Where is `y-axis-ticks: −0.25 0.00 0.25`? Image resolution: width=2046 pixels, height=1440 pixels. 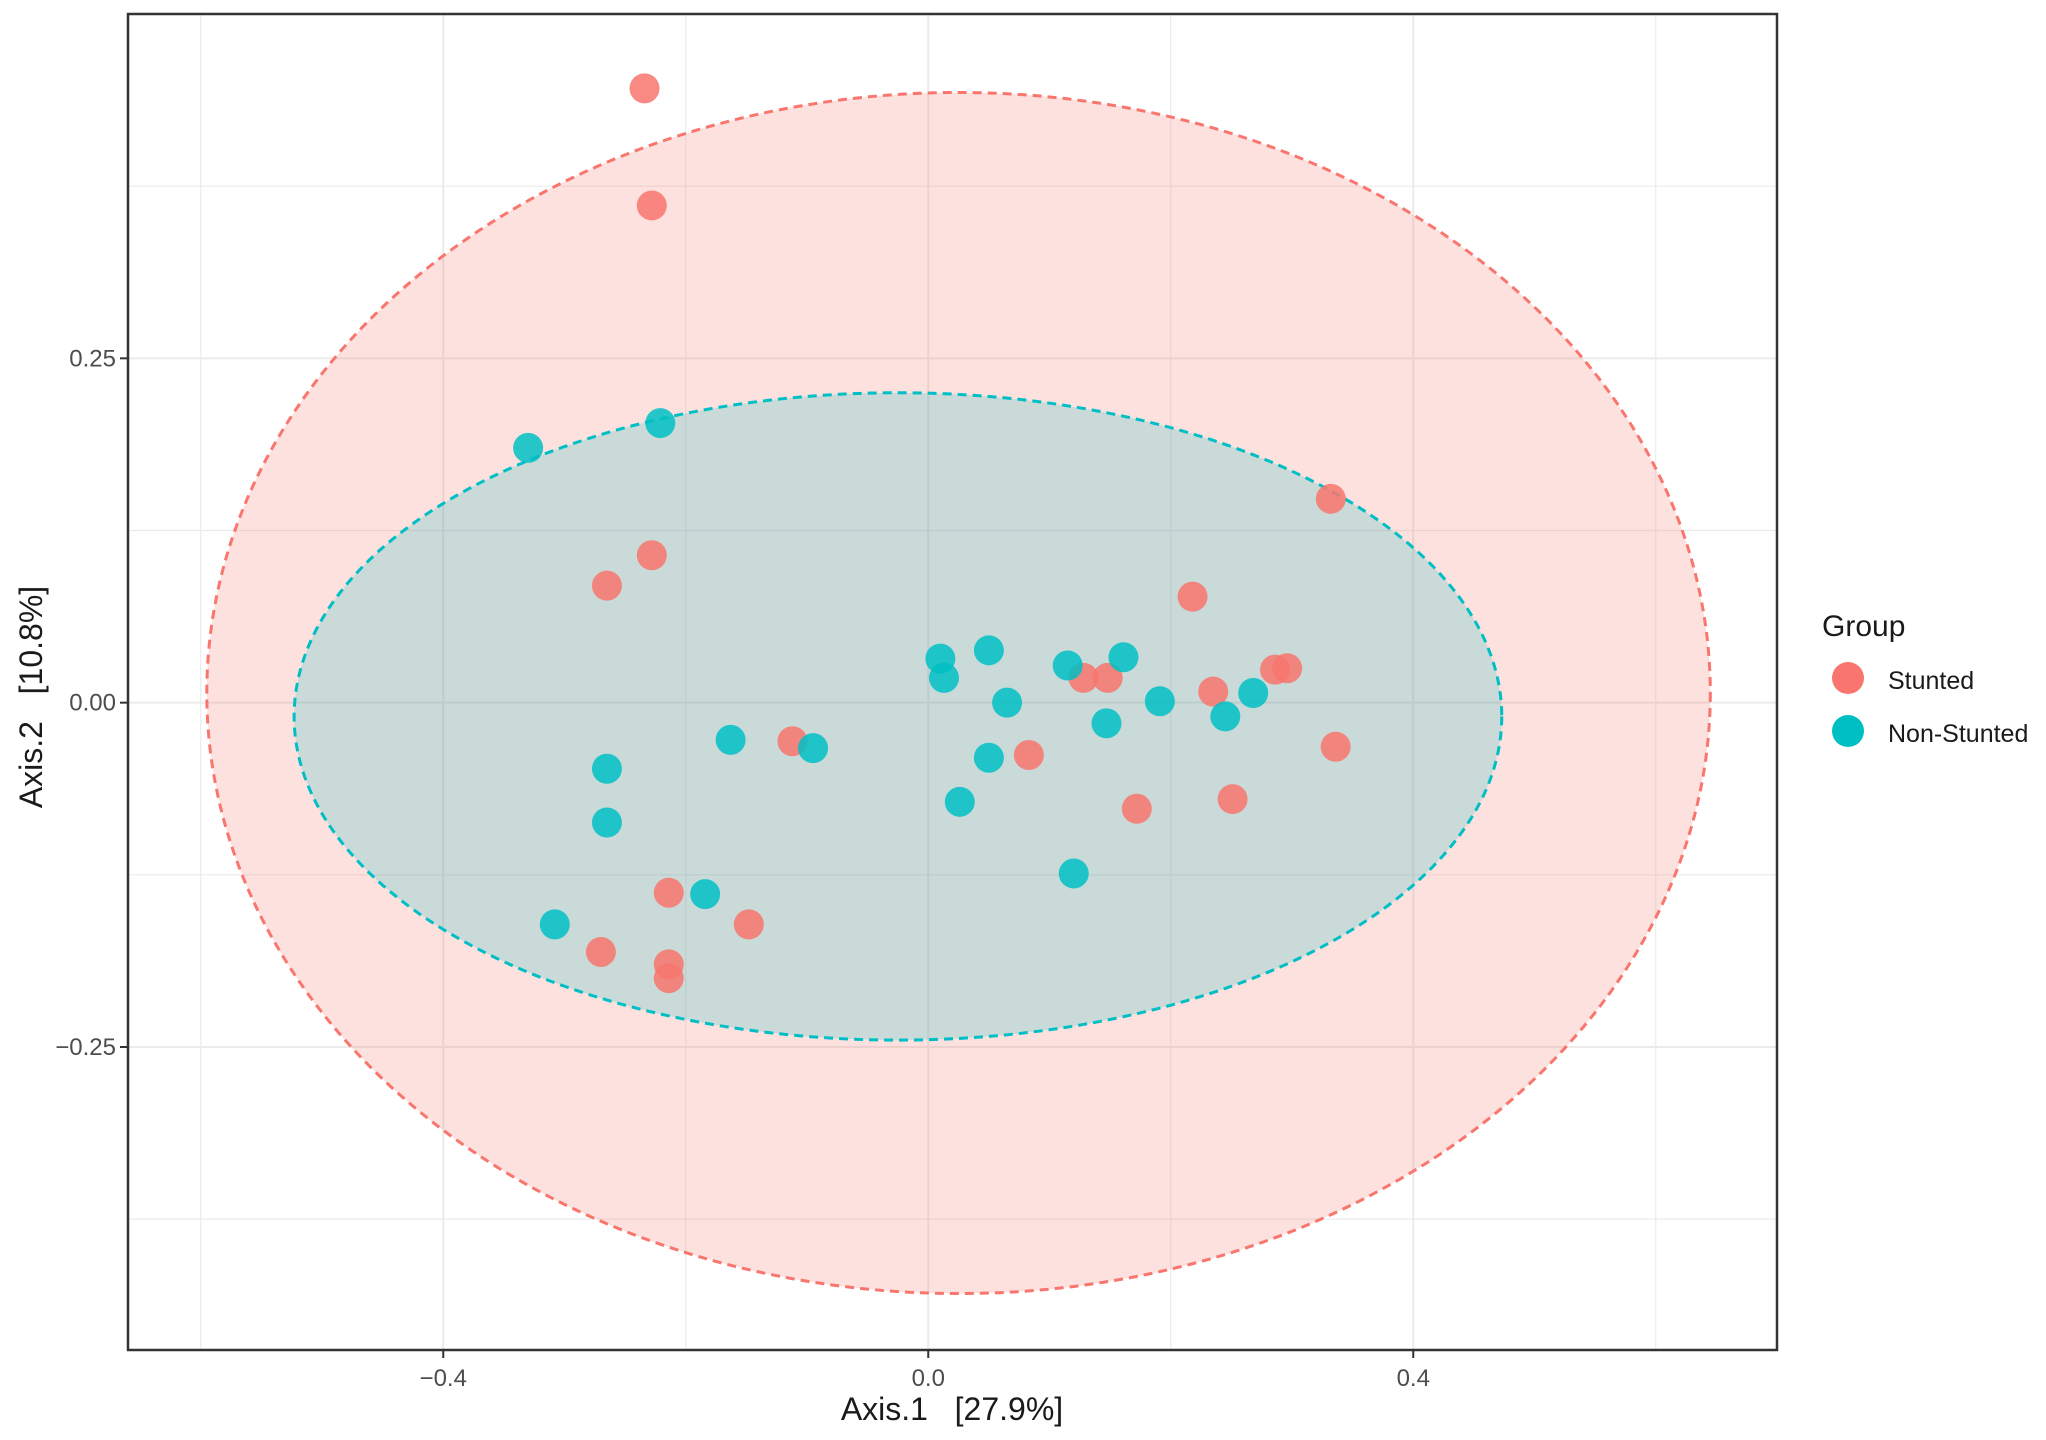 y-axis-ticks: −0.25 0.00 0.25 is located at coordinates (91, 703).